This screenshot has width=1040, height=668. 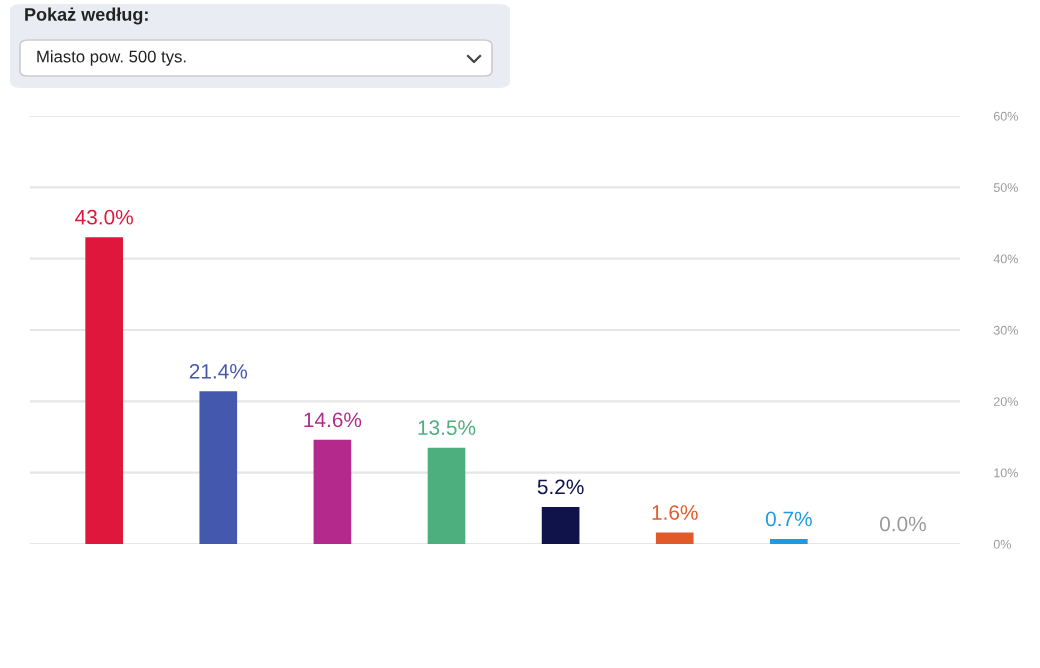 I want to click on data-label: 21.4%, so click(x=218, y=371).